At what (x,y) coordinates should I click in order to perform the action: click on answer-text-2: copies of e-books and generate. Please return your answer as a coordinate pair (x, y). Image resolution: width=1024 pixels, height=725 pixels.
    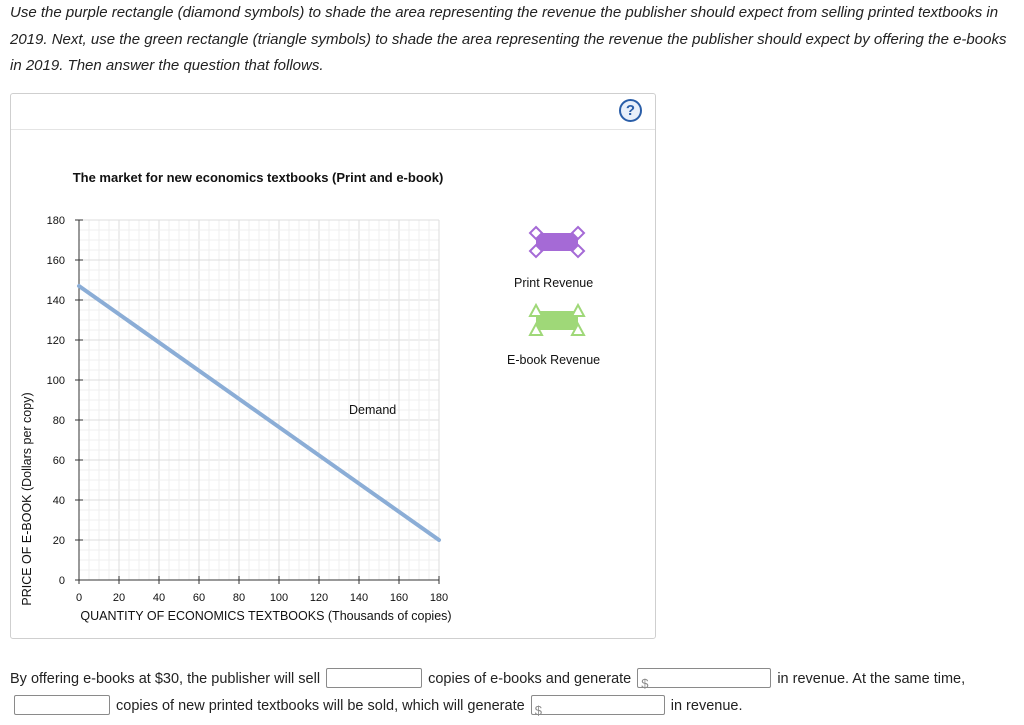
    Looking at the image, I should click on (530, 679).